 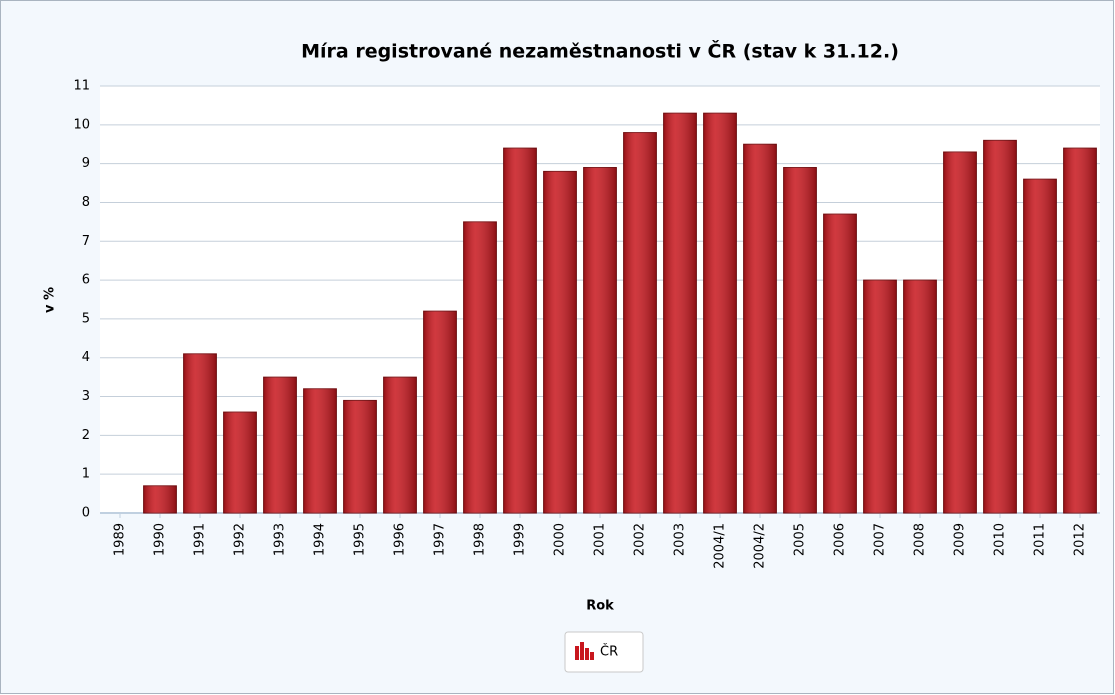 What do you see at coordinates (81, 86) in the screenshot?
I see `y-tick-label: 11` at bounding box center [81, 86].